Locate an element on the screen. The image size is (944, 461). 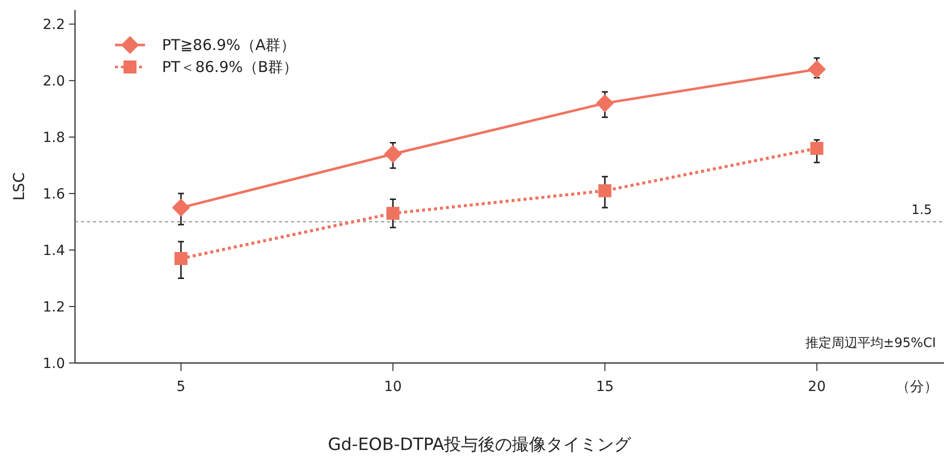
annotation: 推定周辺平均±95%CI is located at coordinates (870, 343).